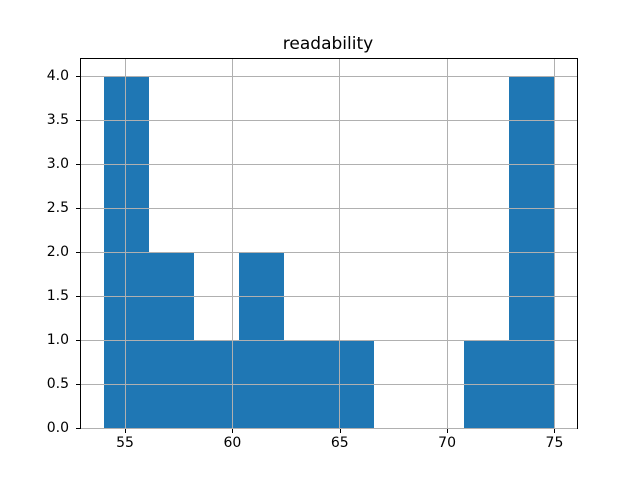 This screenshot has width=640, height=480. What do you see at coordinates (57, 208) in the screenshot?
I see `y-tick-label: 2.5` at bounding box center [57, 208].